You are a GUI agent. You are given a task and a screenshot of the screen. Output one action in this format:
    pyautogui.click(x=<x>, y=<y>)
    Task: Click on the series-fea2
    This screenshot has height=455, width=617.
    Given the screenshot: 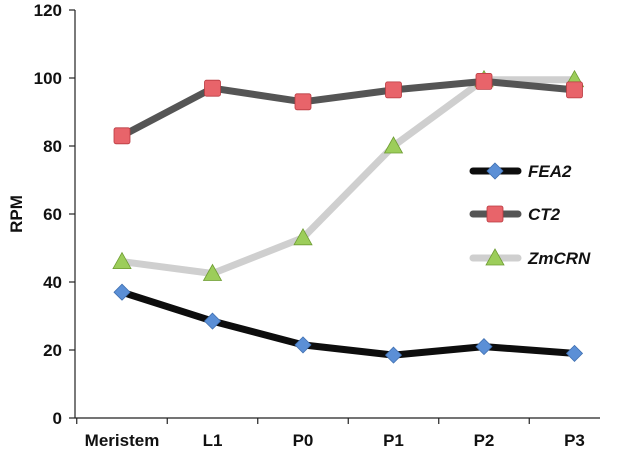 What is the action you would take?
    pyautogui.click(x=348, y=323)
    